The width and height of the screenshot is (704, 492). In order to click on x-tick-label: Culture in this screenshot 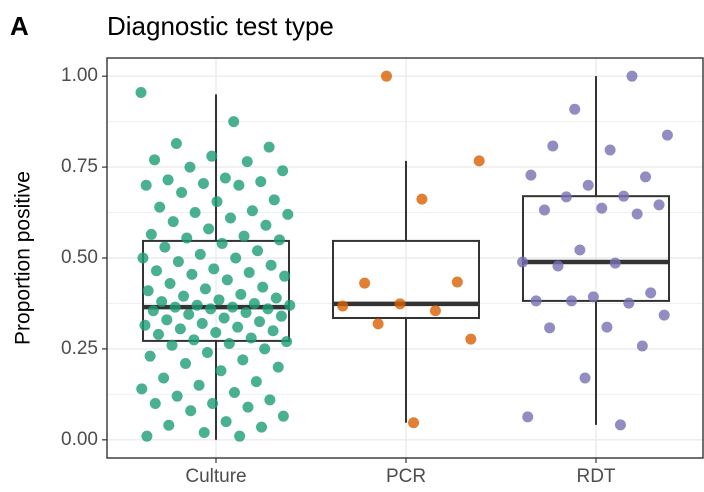, I will do `click(215, 476)`.